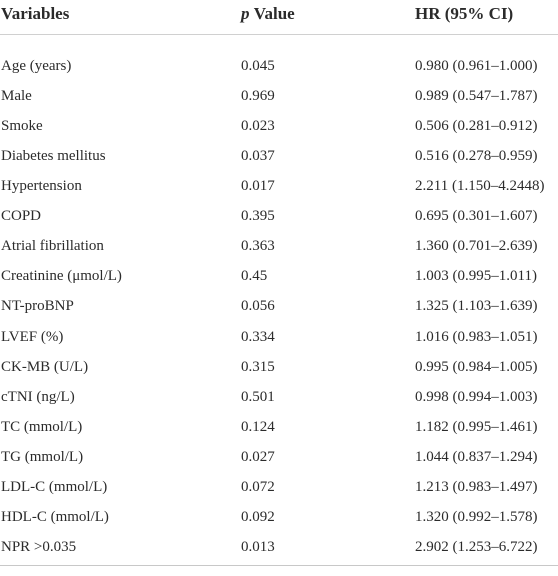  What do you see at coordinates (61, 276) in the screenshot?
I see `table-cell: Creatinine (μmol/L)` at bounding box center [61, 276].